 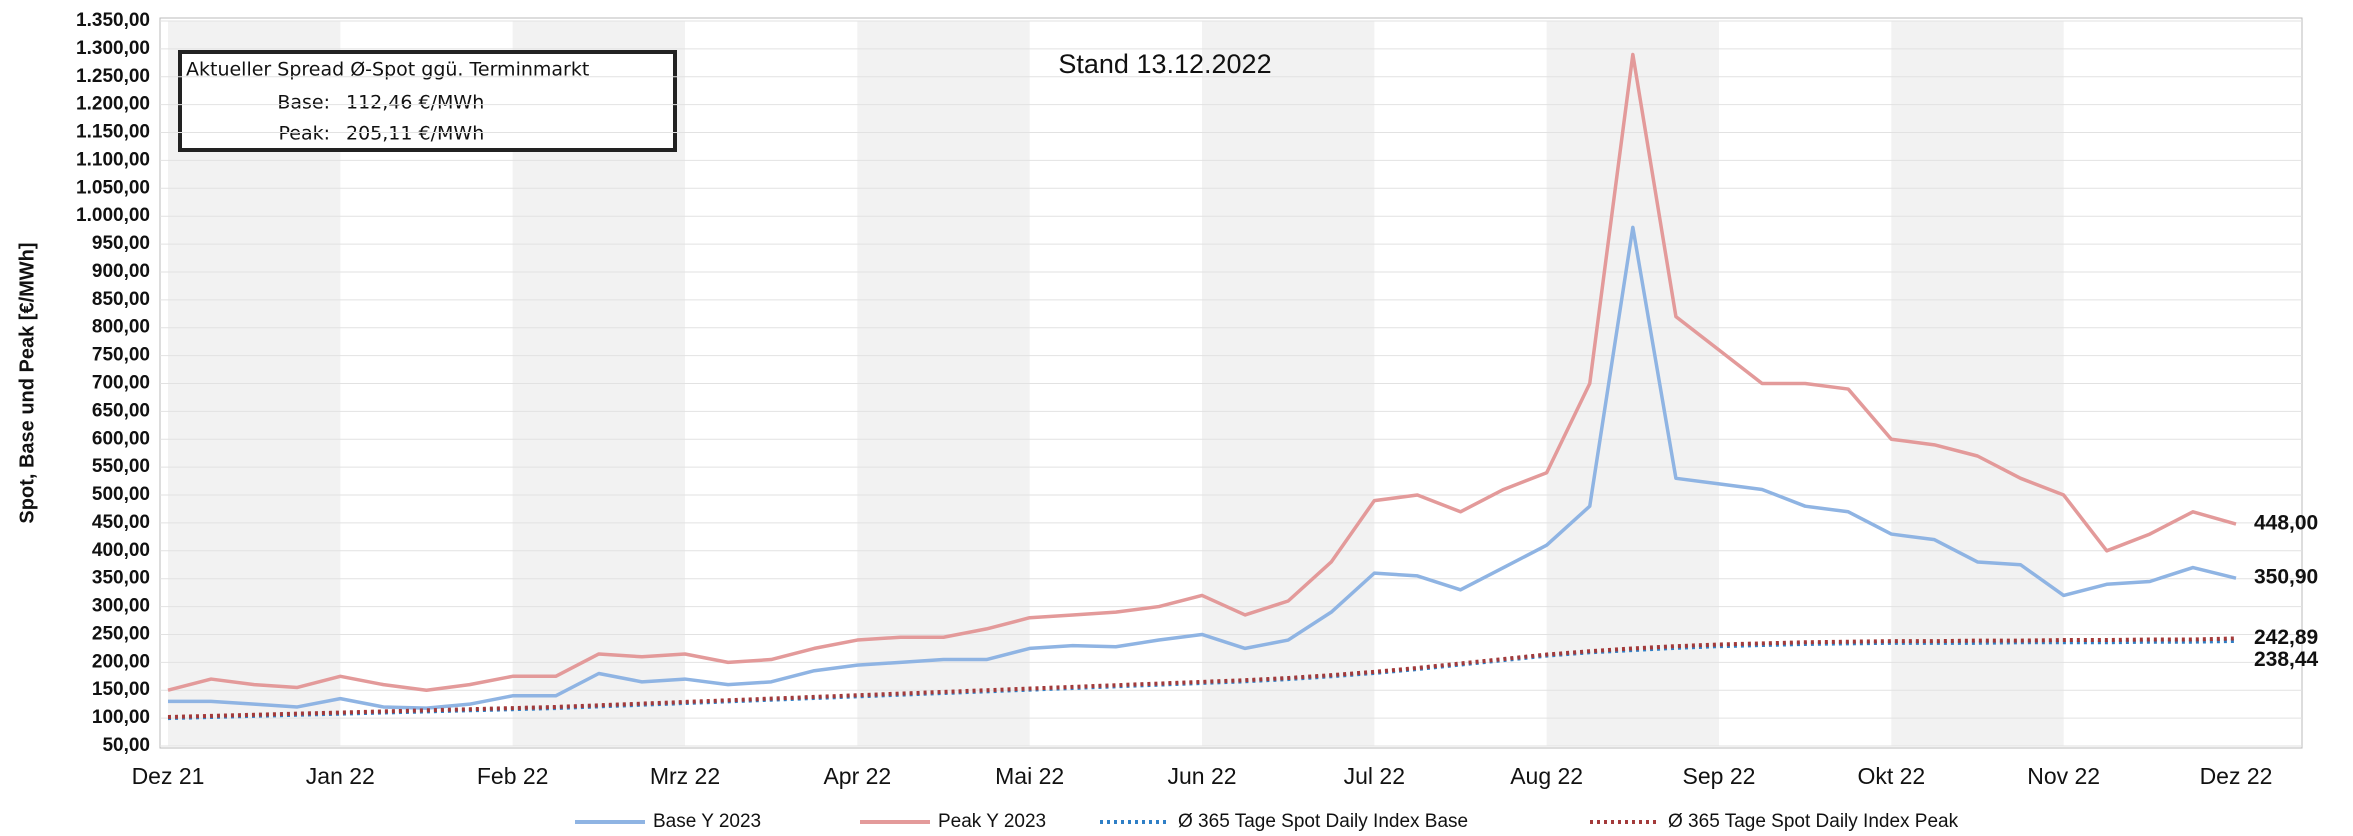 What do you see at coordinates (2236, 776) in the screenshot?
I see `x-tick-label: Dez 22` at bounding box center [2236, 776].